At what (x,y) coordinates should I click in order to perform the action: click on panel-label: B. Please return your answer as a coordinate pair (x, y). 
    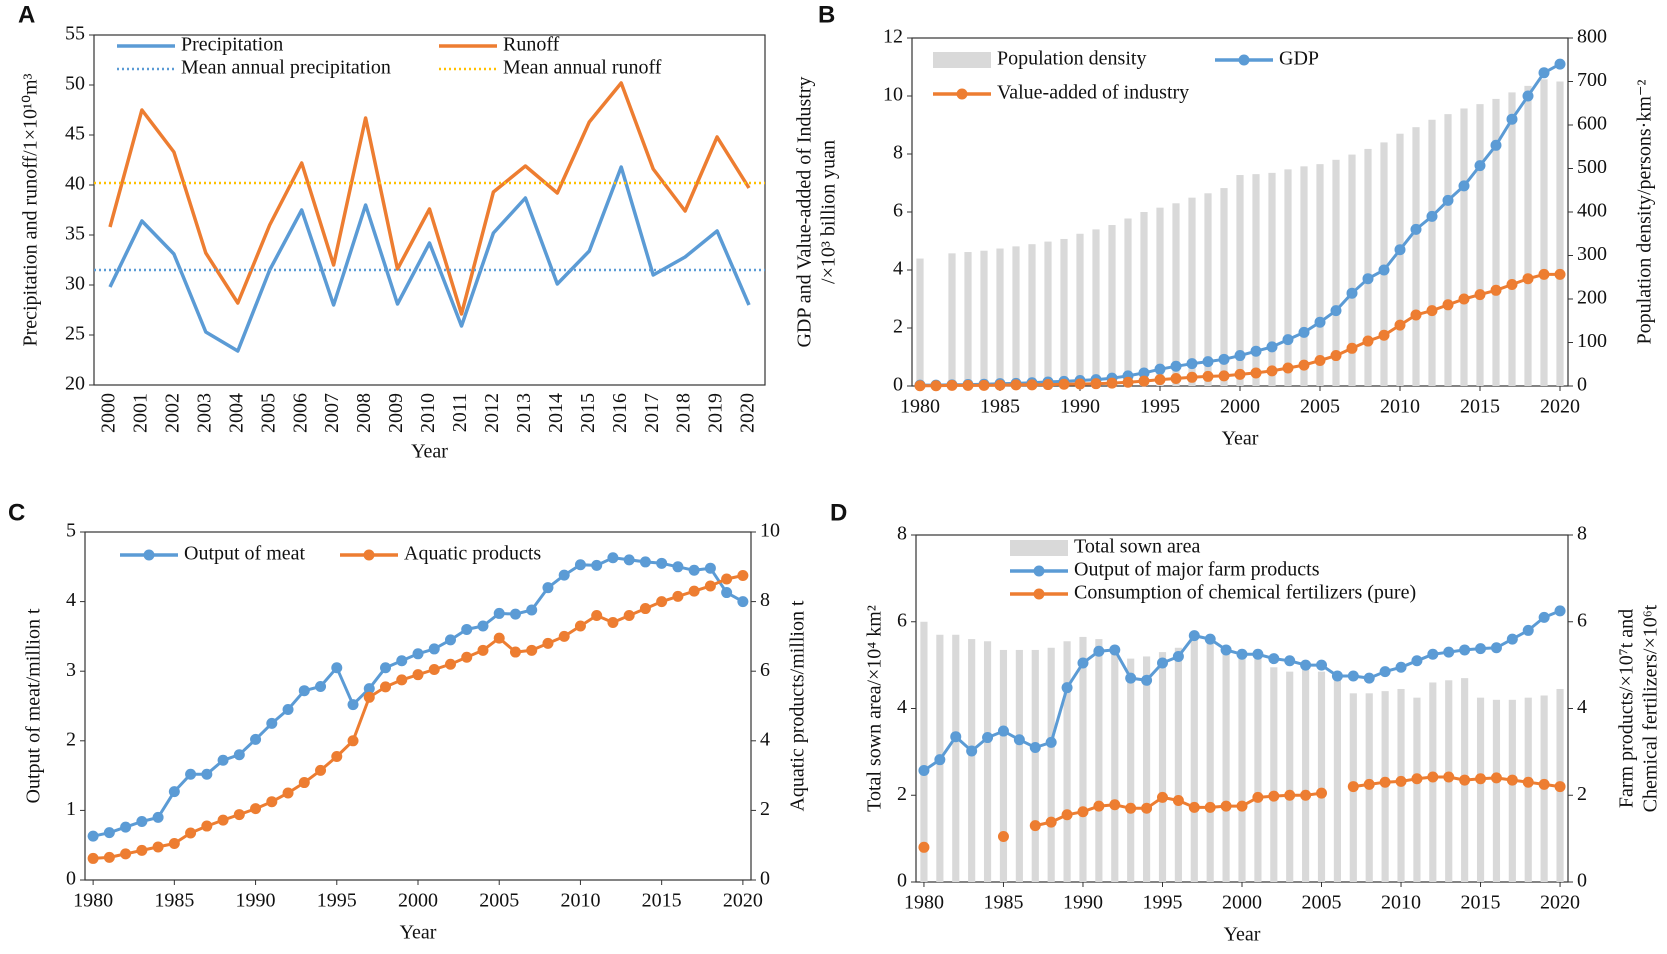
    Looking at the image, I should click on (826, 14).